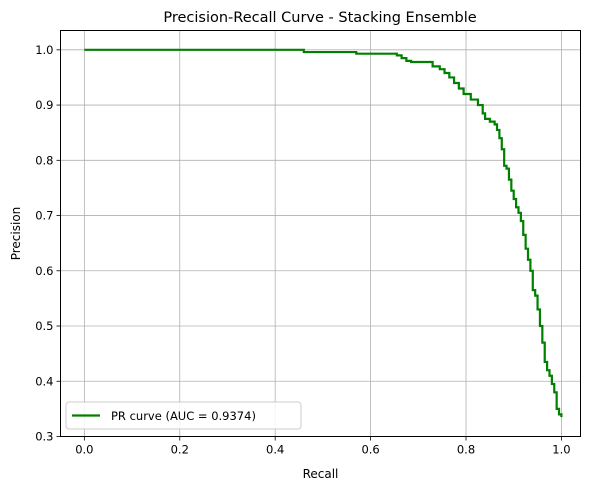 This screenshot has height=490, width=591. I want to click on x-axis-ticks: 0.0 0.2 0.4 0.6 0.8 1.0, so click(323, 446).